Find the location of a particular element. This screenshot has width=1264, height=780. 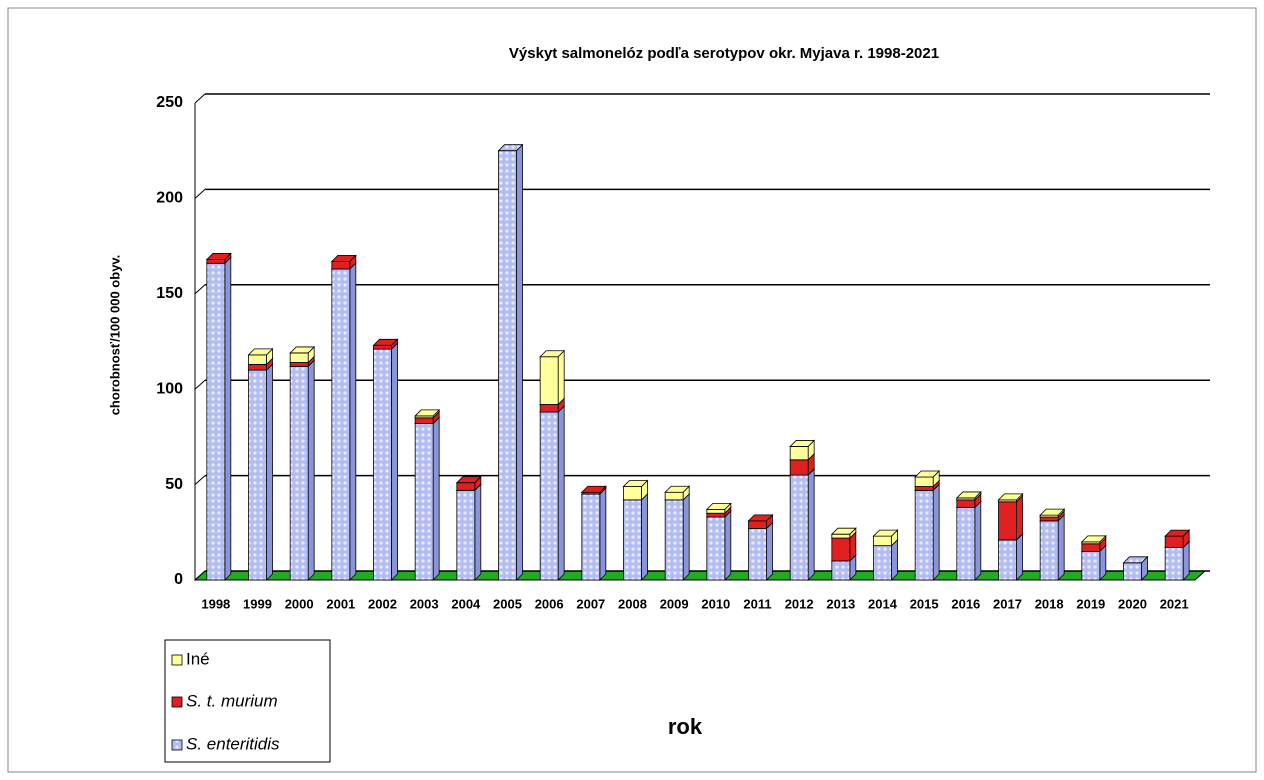

x-axis-label: rok is located at coordinates (685, 726).